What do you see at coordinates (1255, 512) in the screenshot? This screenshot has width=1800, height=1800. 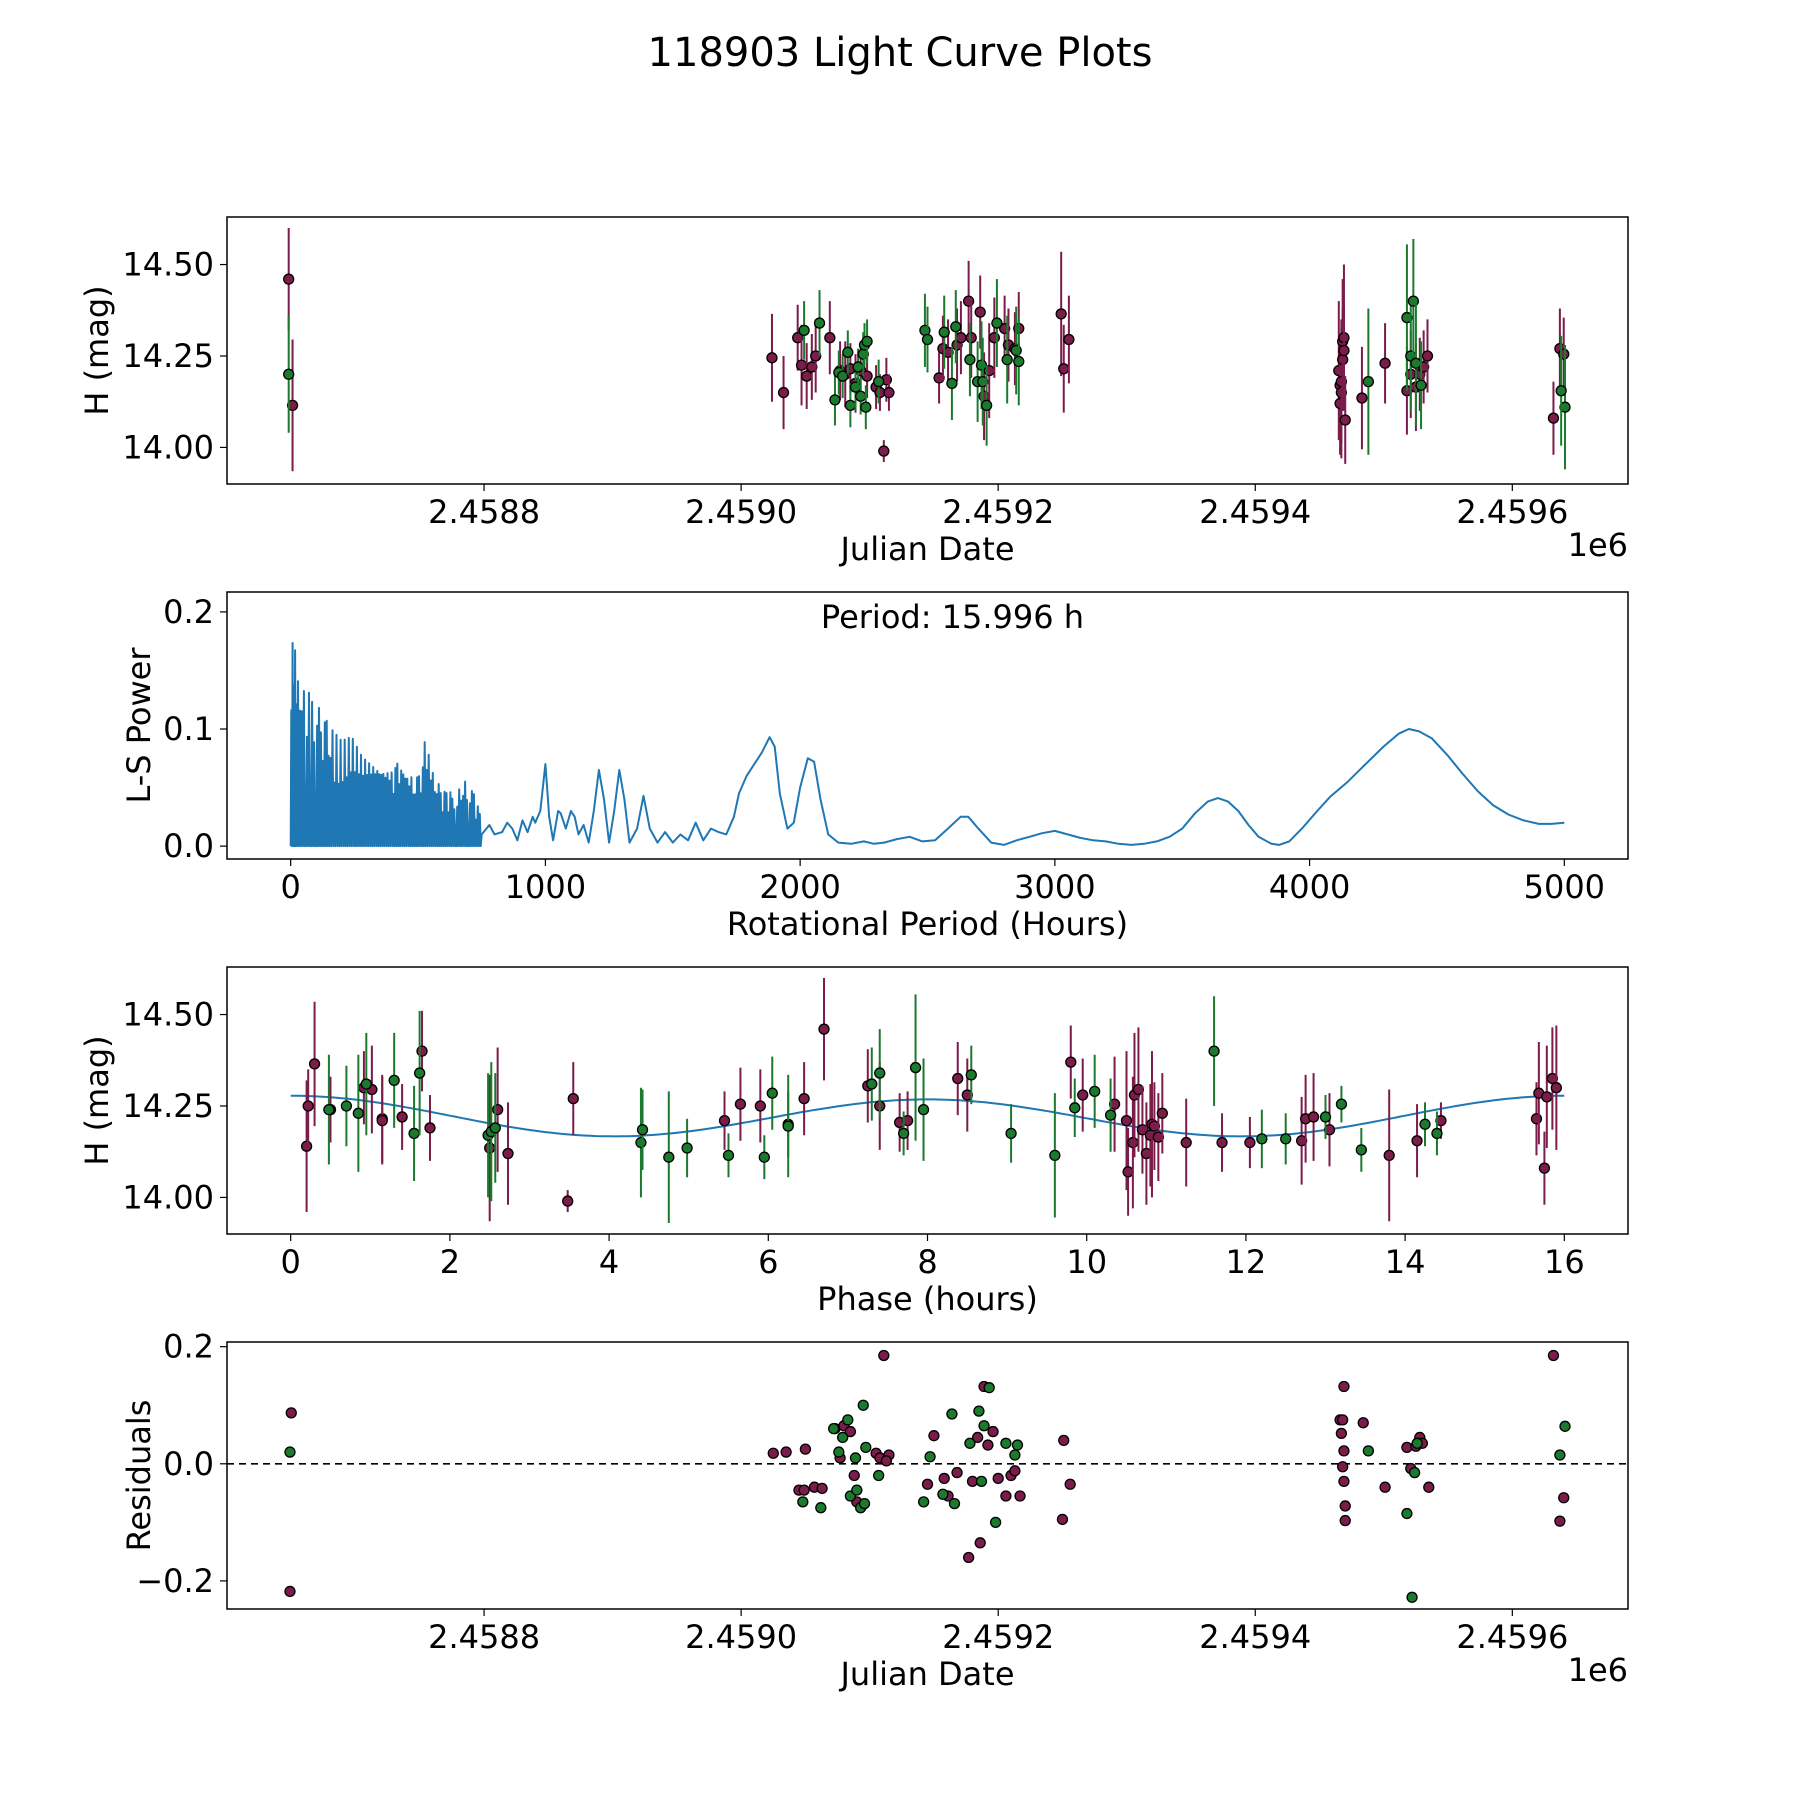 I see `light-curve-xtick-label: 2.4594` at bounding box center [1255, 512].